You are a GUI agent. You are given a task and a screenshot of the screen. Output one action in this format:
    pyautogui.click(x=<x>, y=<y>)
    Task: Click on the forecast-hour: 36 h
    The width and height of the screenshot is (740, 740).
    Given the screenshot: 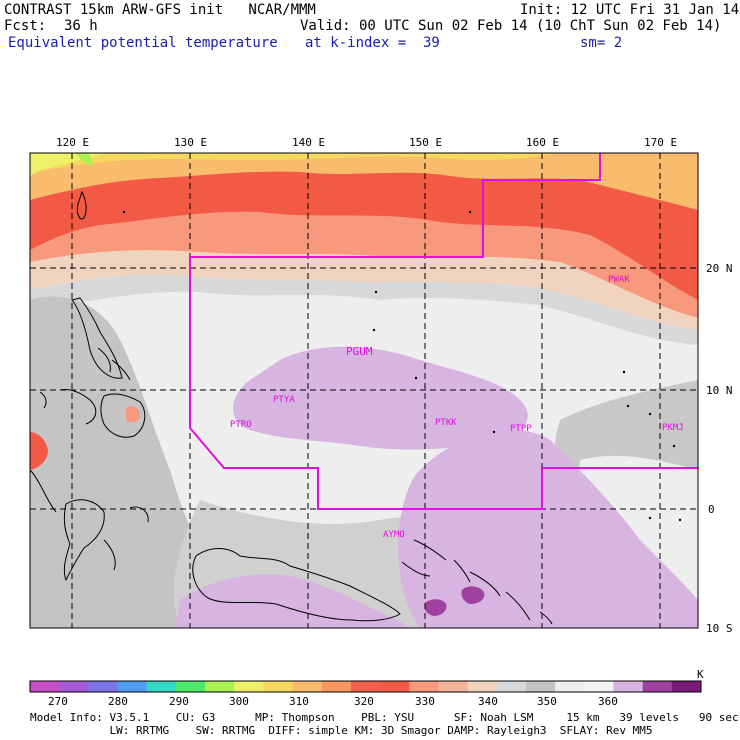 What is the action you would take?
    pyautogui.click(x=81, y=26)
    